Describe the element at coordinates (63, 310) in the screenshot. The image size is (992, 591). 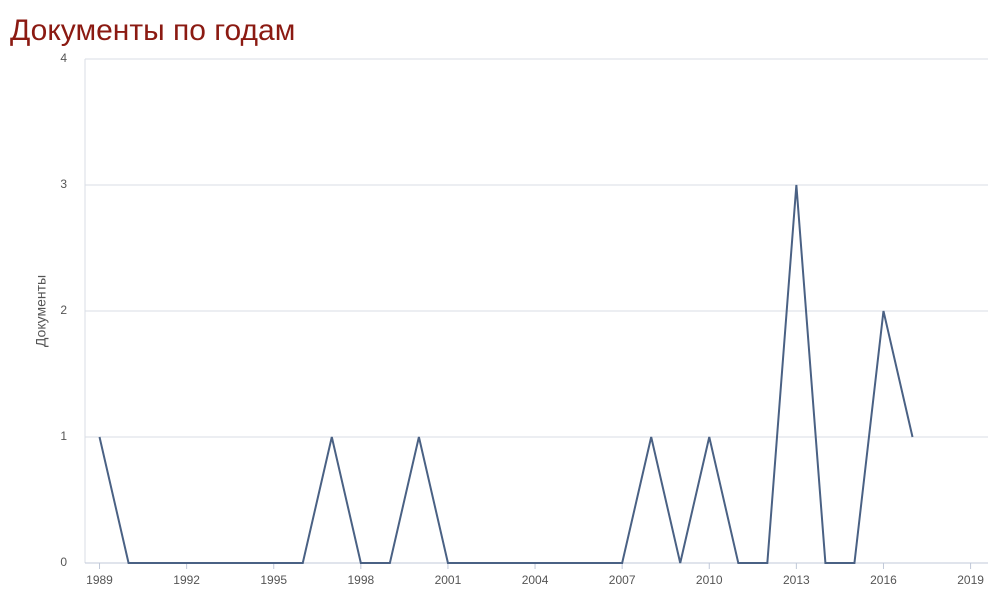
I see `y-tick-label: 2` at that location.